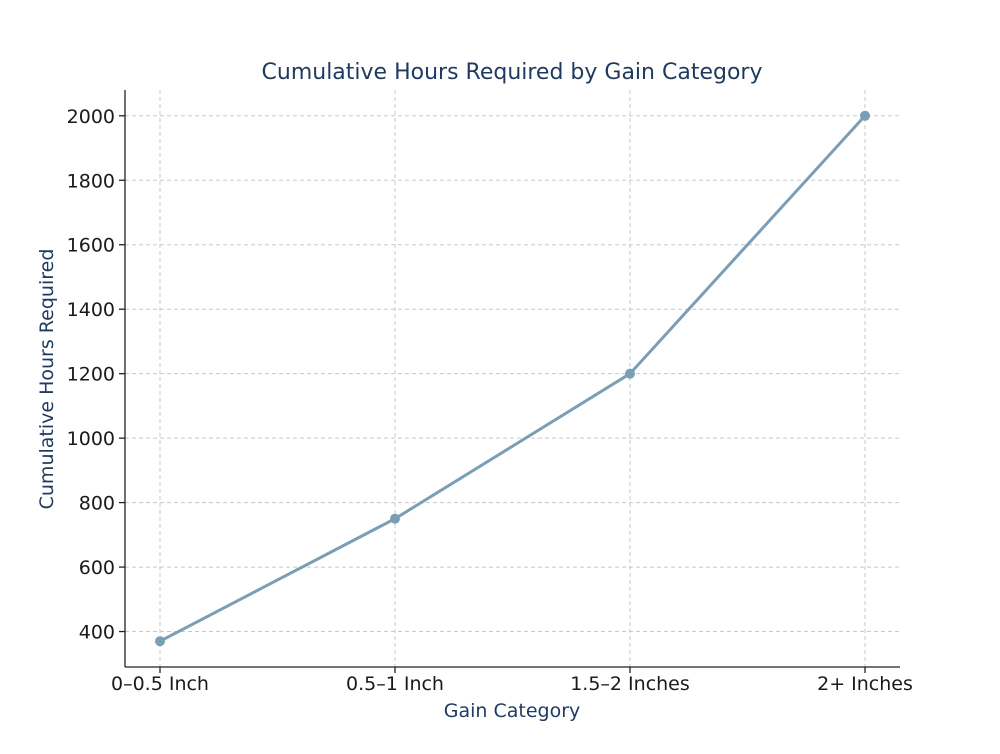  What do you see at coordinates (97, 633) in the screenshot?
I see `y-tick-label: 400` at bounding box center [97, 633].